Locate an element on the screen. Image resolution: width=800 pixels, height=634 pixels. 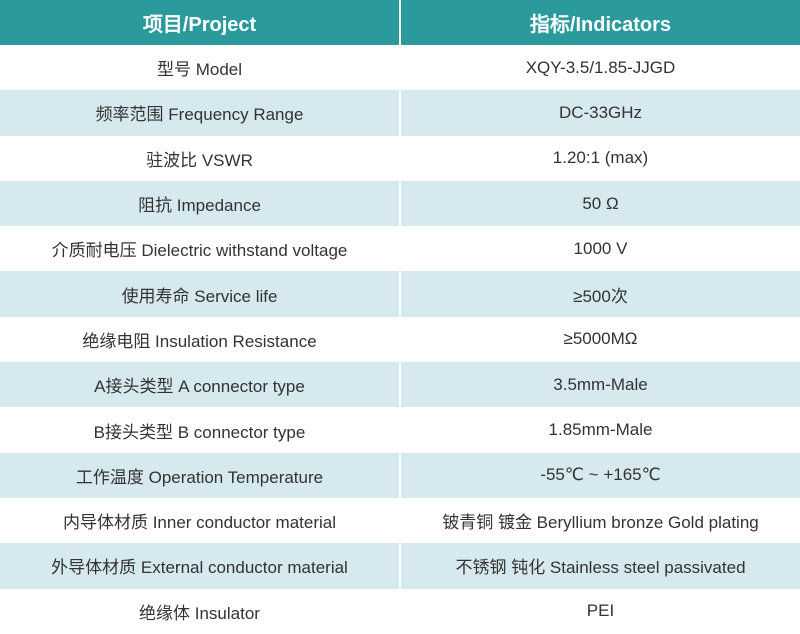
table-row: 型号 Model XQY-3.5/1.85-JJGD is located at coordinates (400, 68).